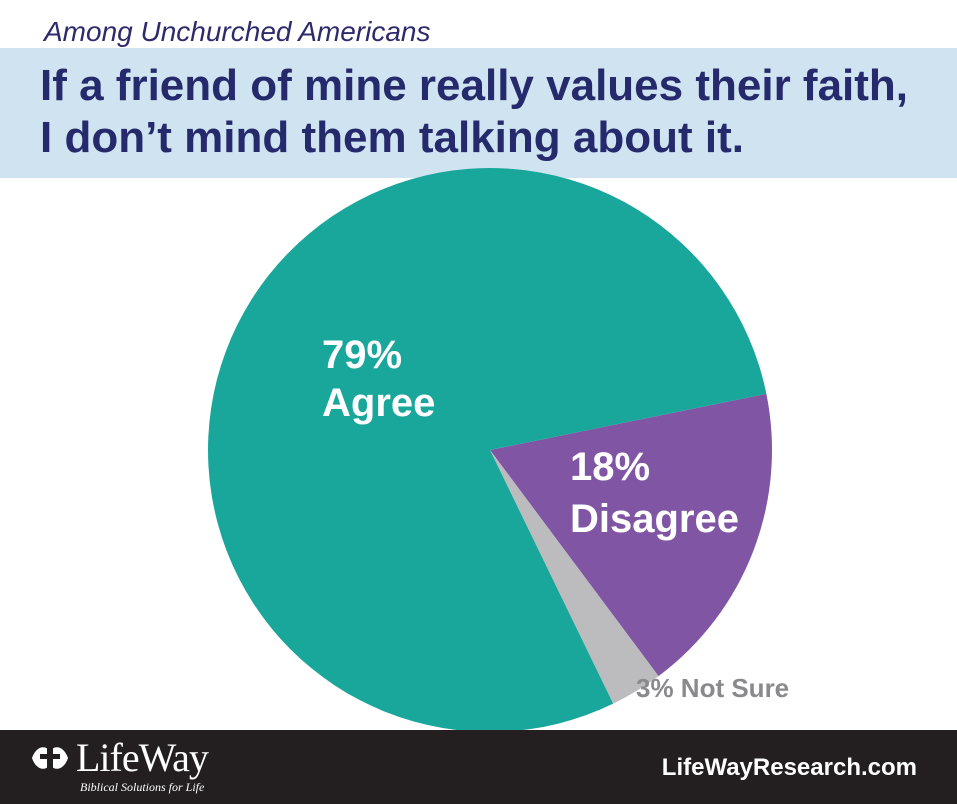 This screenshot has height=804, width=957. I want to click on website-link: LifeWayResearch.com, so click(789, 767).